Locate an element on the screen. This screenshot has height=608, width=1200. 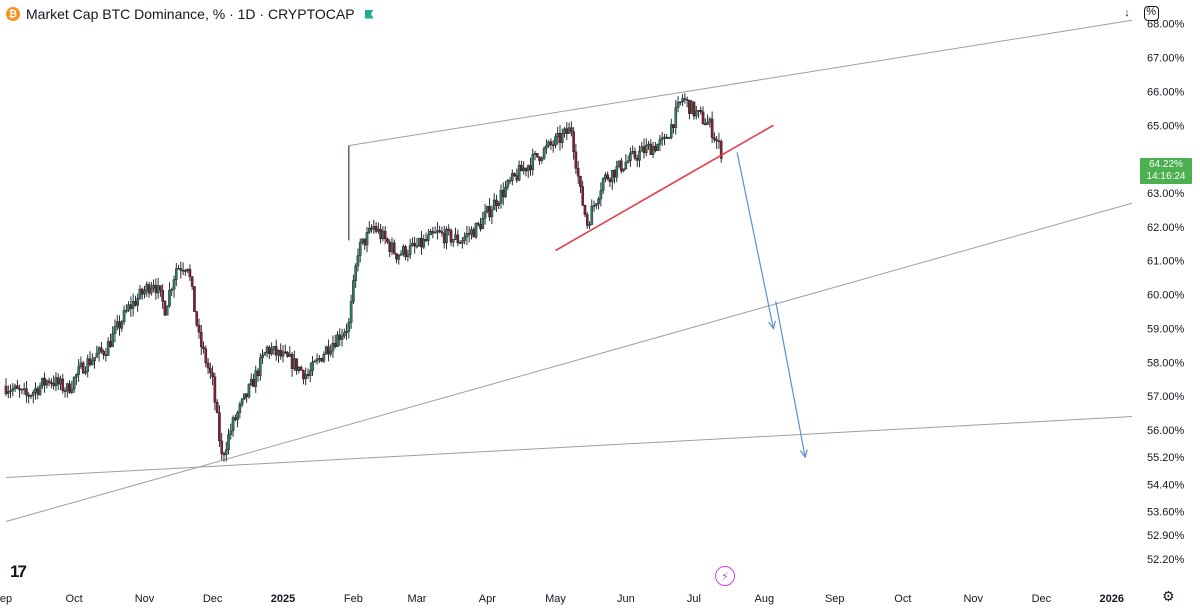
arrow-down-icon: ↓ is located at coordinates (1127, 13).